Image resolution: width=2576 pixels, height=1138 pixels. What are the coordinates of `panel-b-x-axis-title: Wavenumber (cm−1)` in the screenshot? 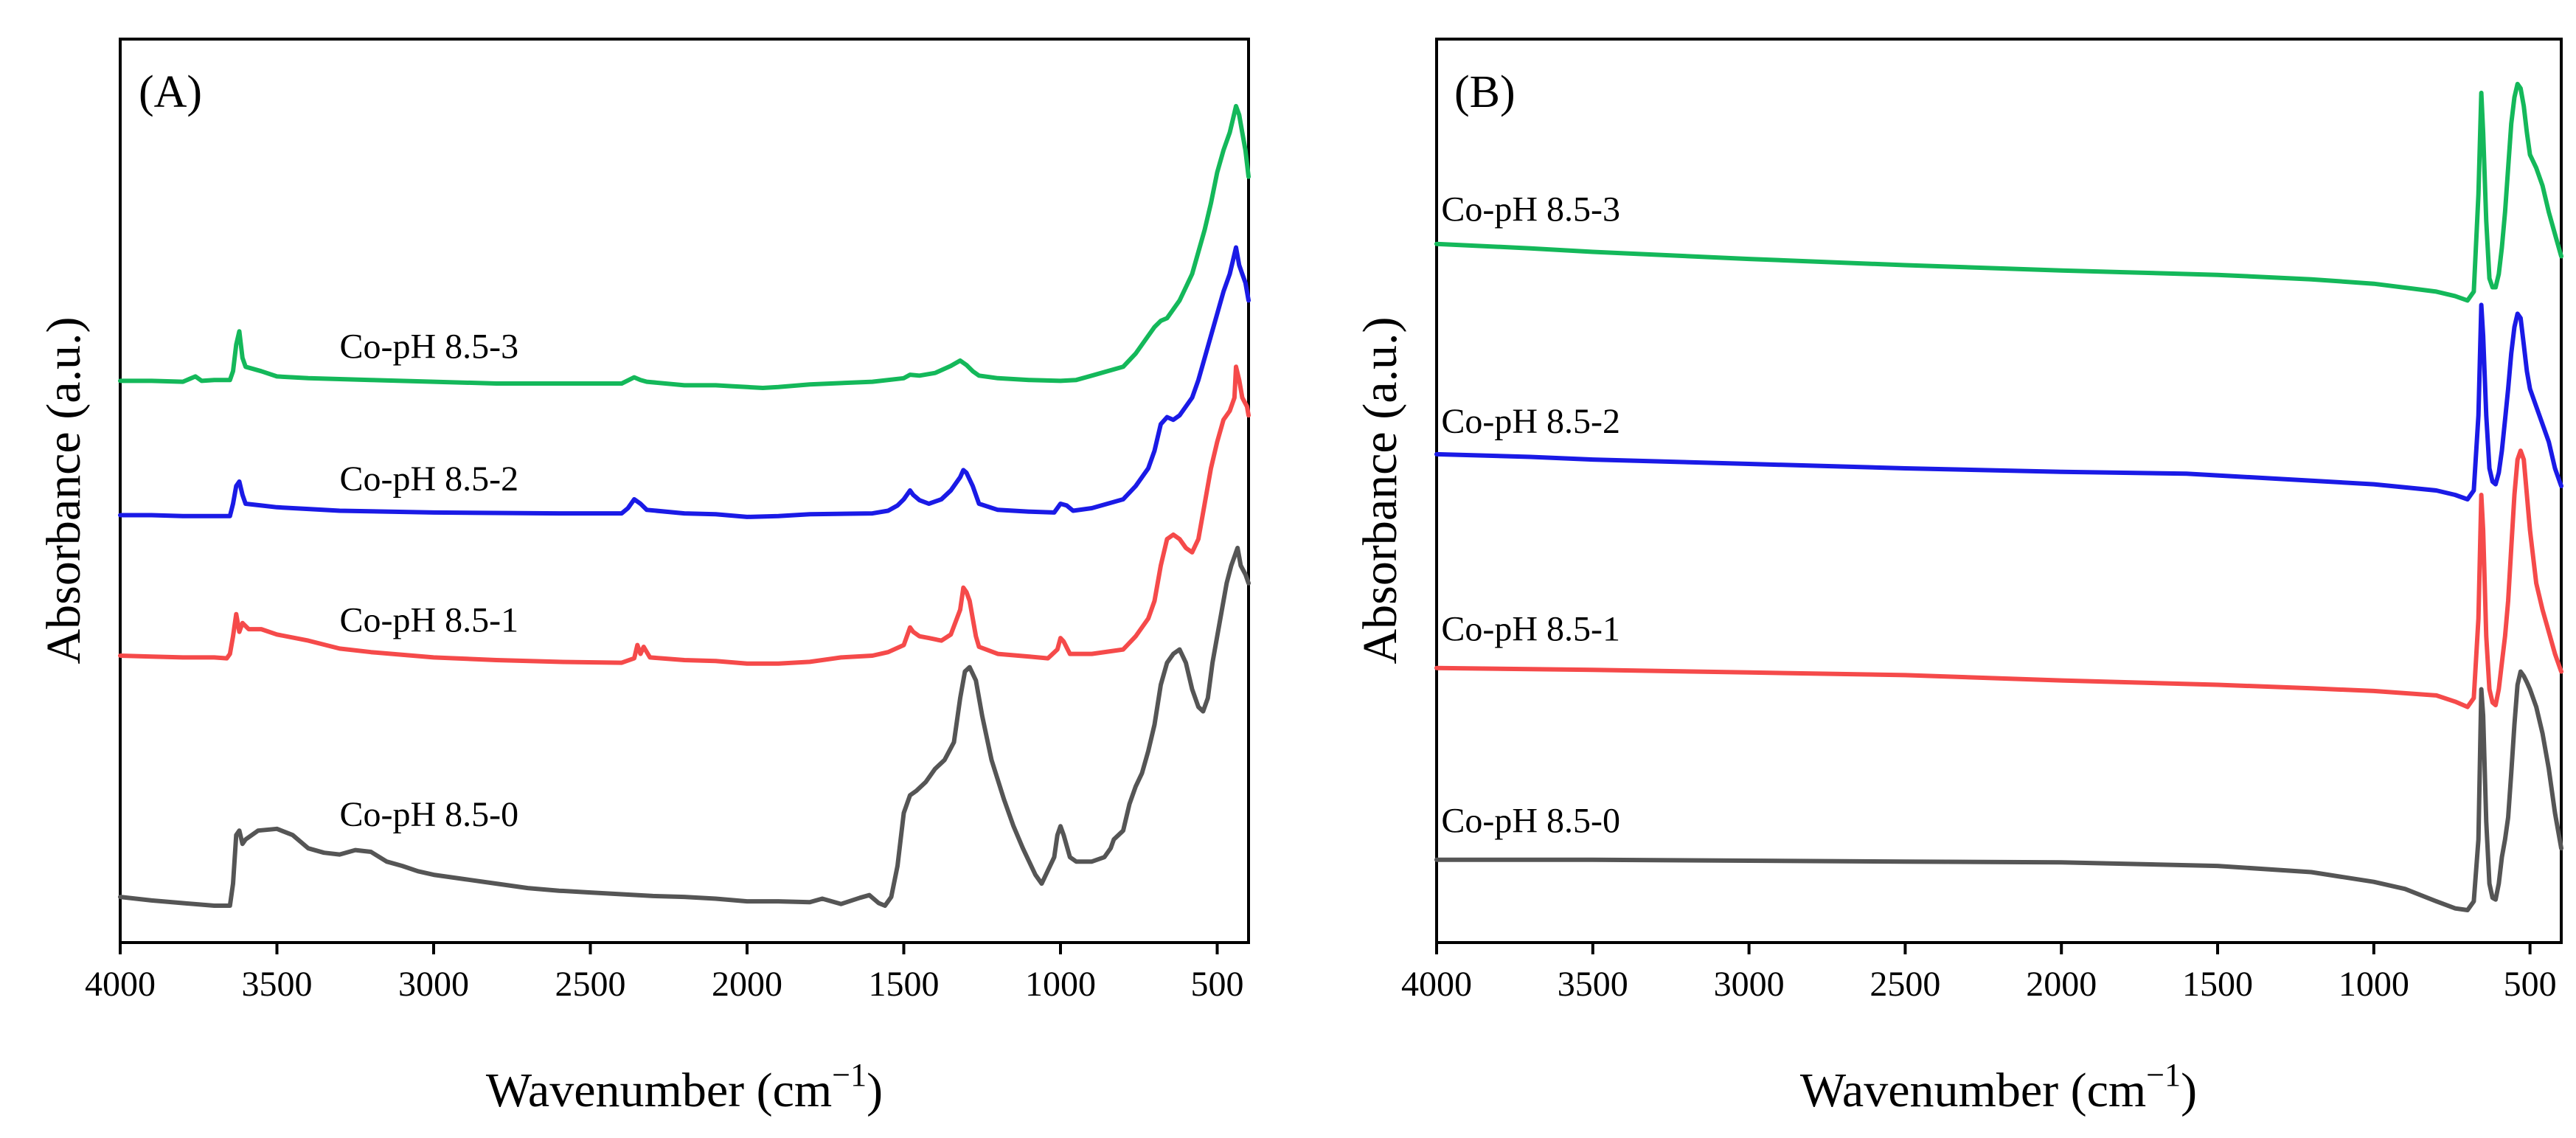 It's located at (1998, 1087).